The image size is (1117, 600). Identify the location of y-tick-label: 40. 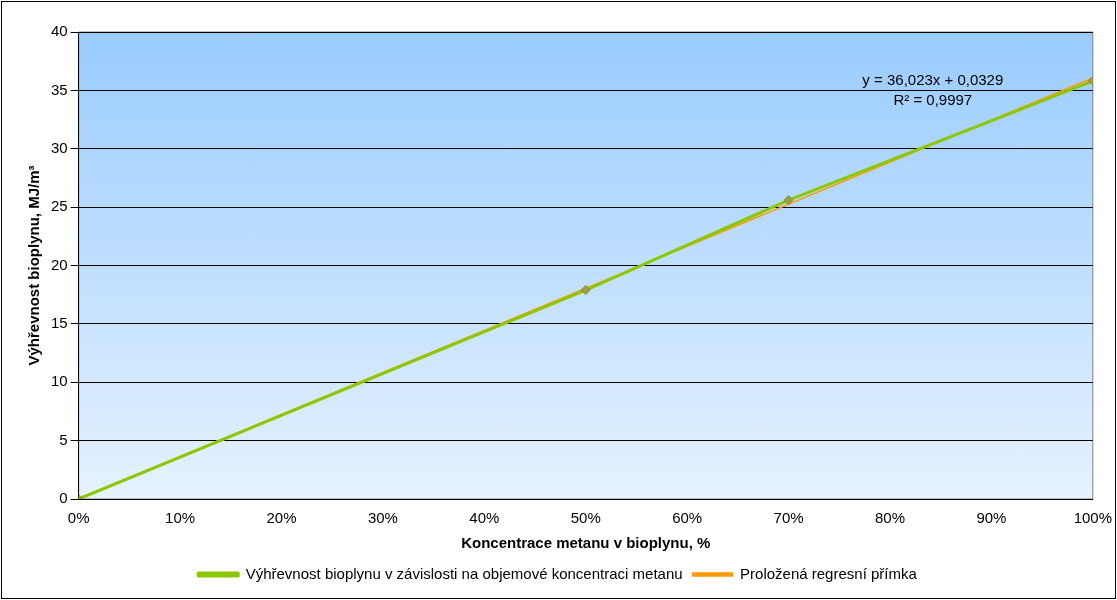
(59, 31).